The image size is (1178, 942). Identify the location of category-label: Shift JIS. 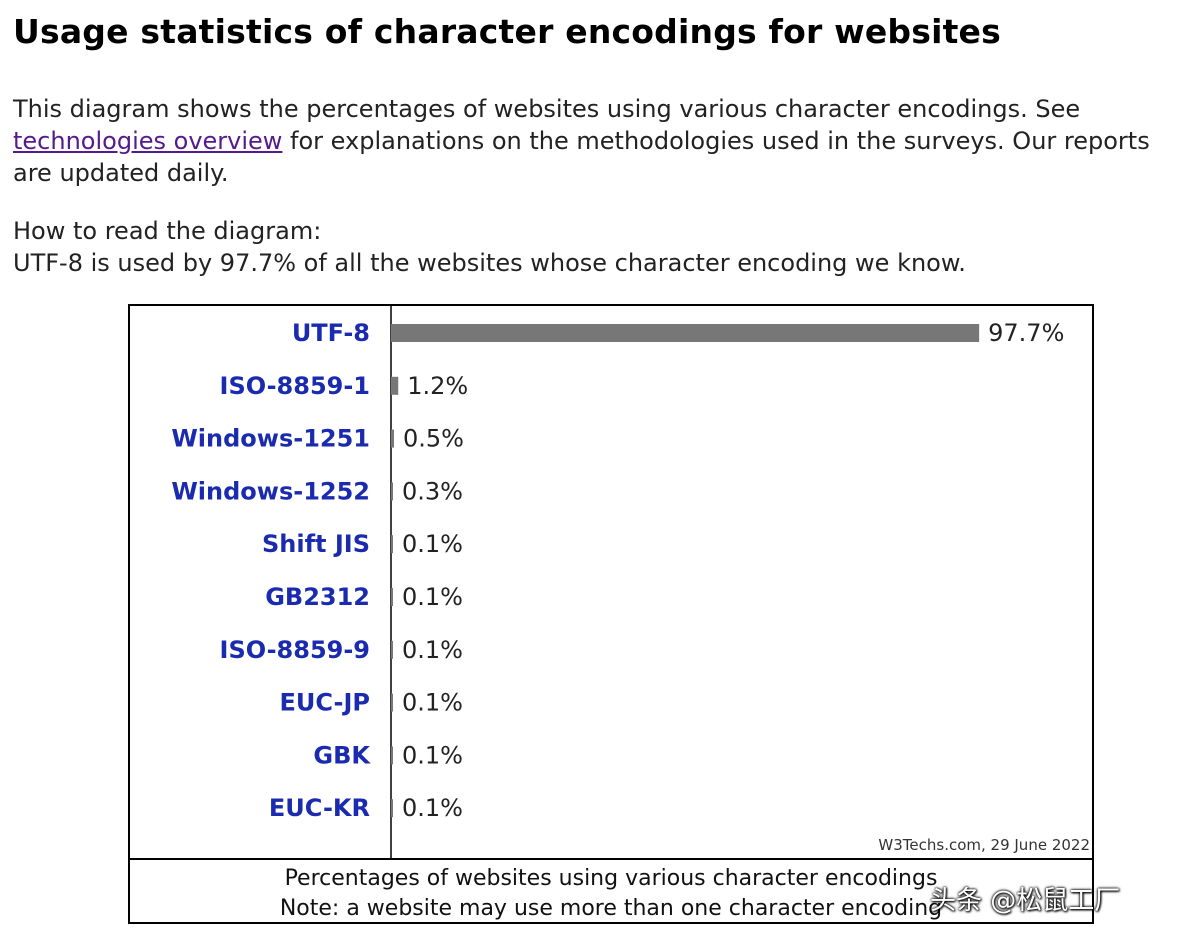
(316, 544).